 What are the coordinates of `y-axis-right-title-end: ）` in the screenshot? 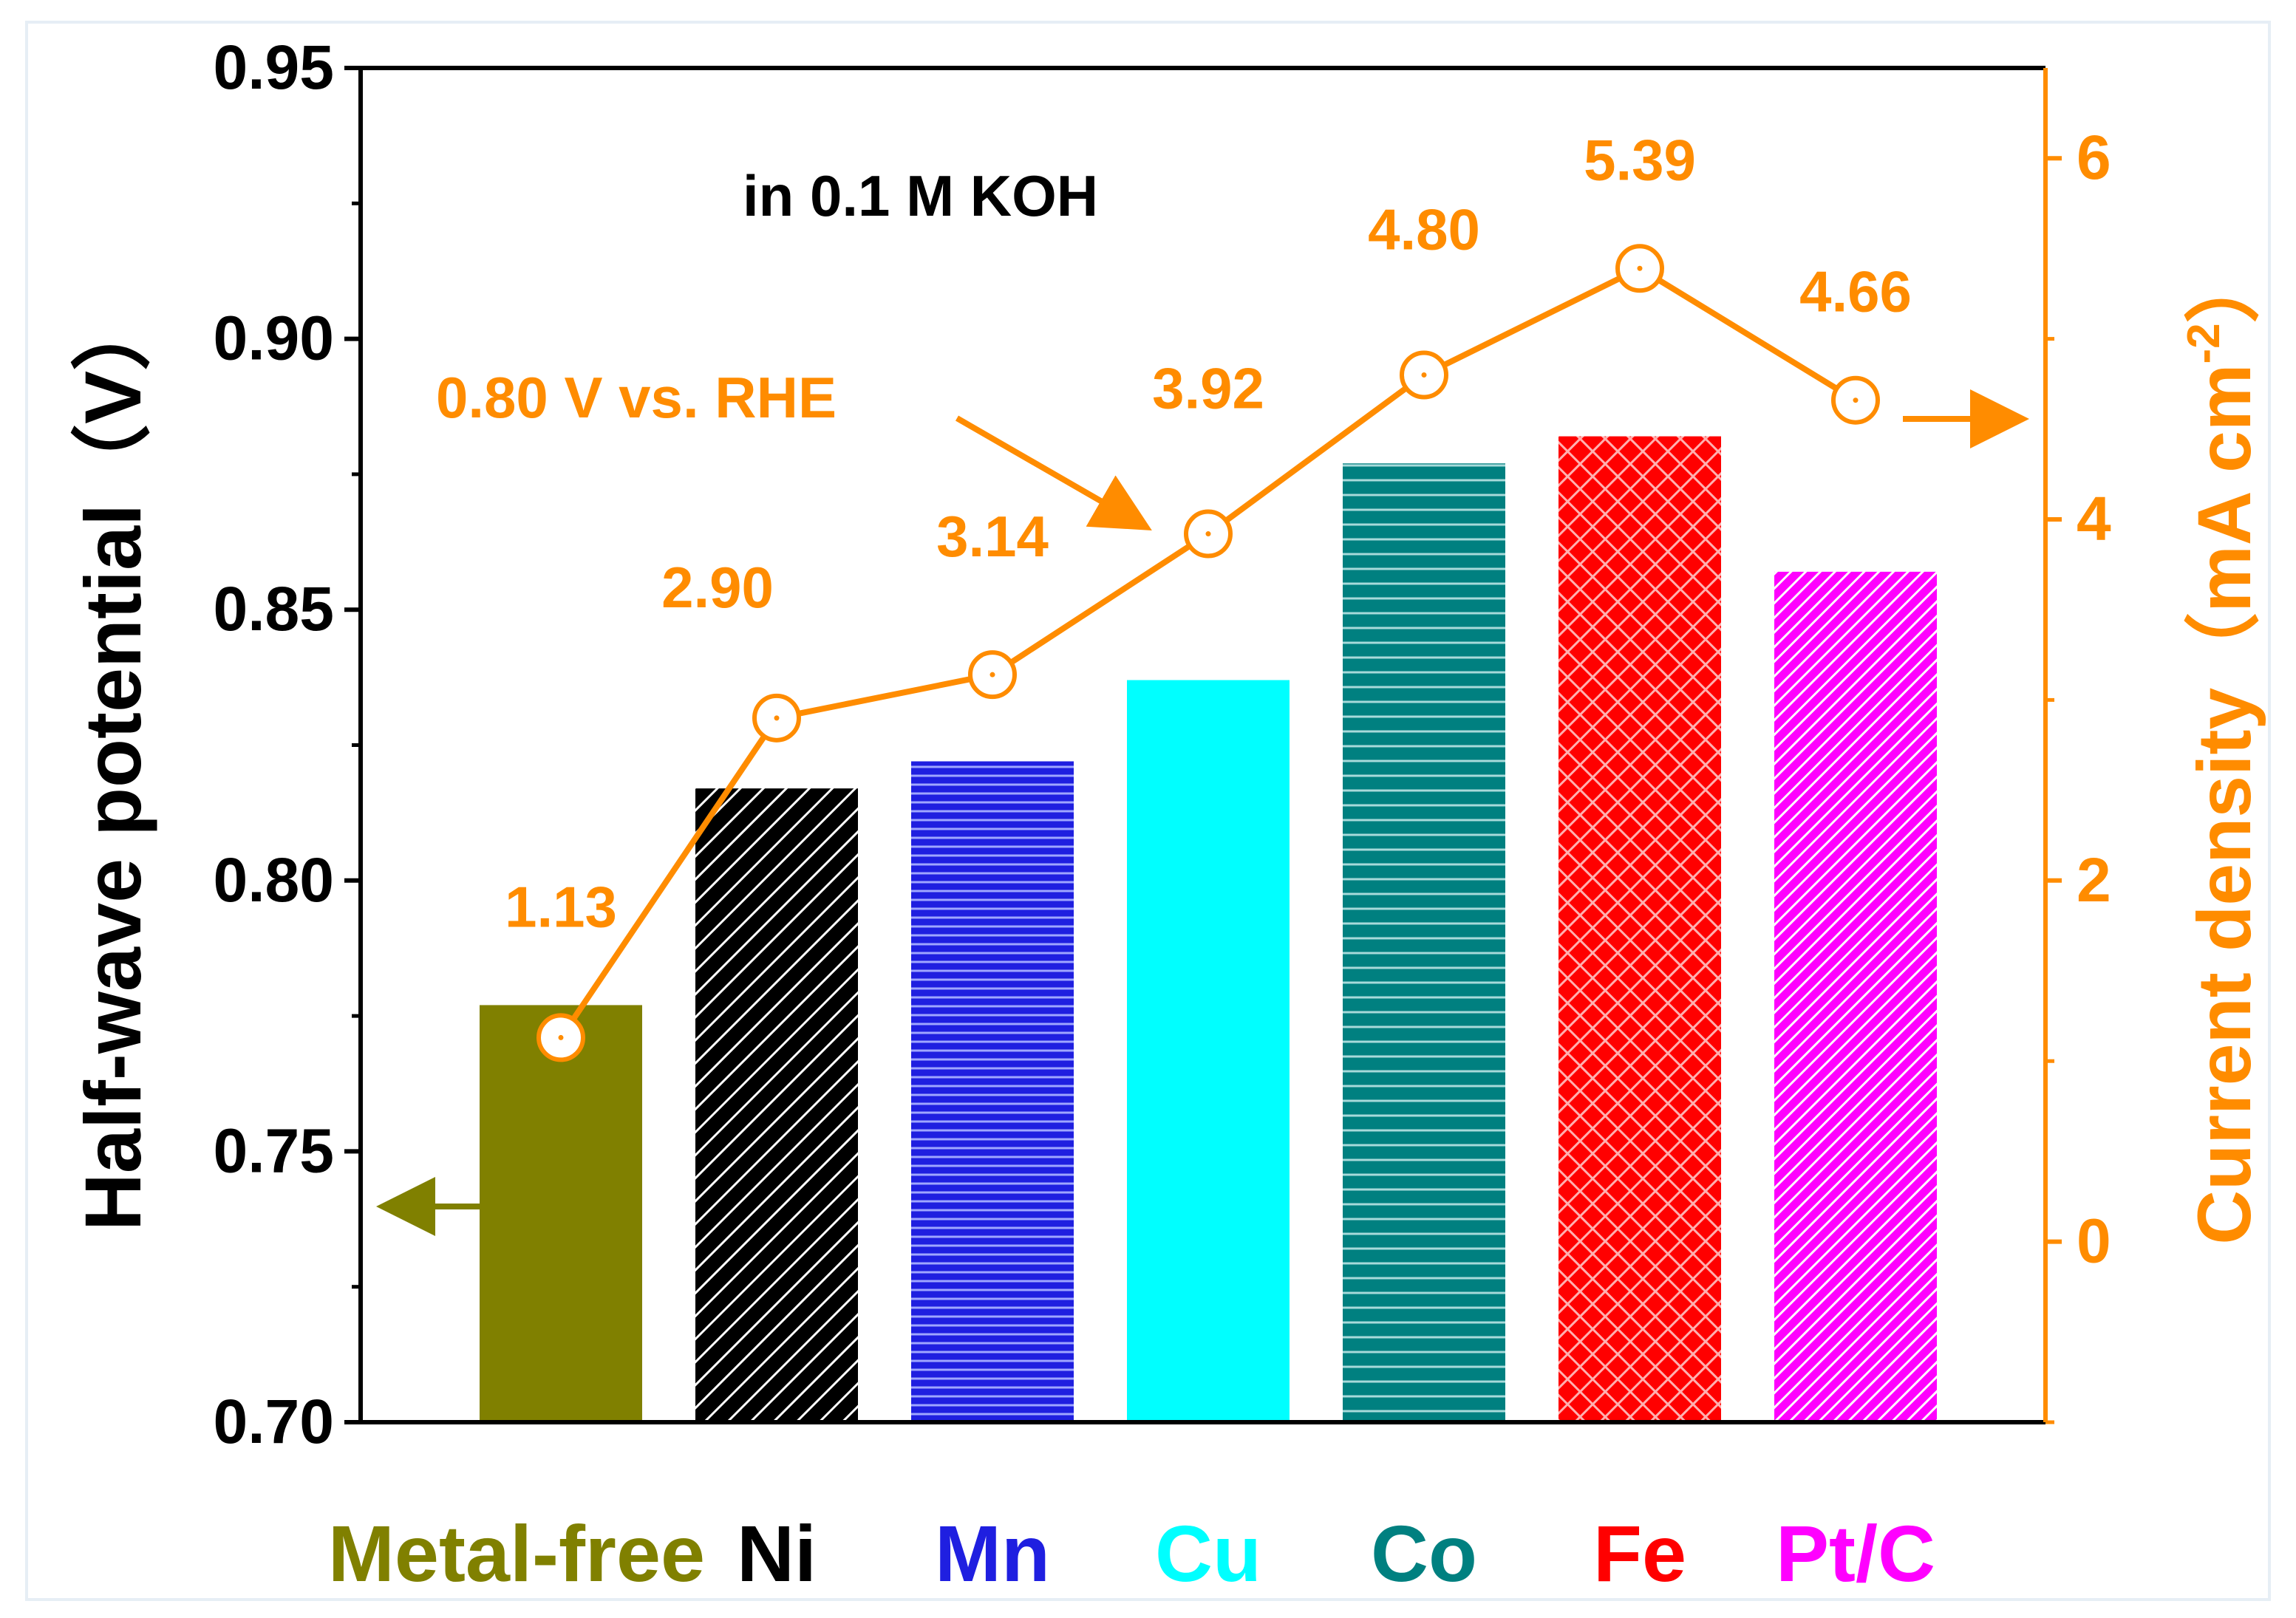 It's located at (2224, 285).